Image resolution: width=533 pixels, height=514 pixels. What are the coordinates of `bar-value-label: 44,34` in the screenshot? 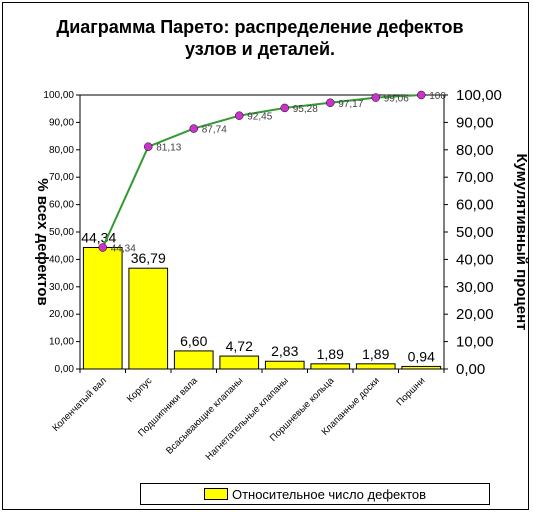 It's located at (98, 238).